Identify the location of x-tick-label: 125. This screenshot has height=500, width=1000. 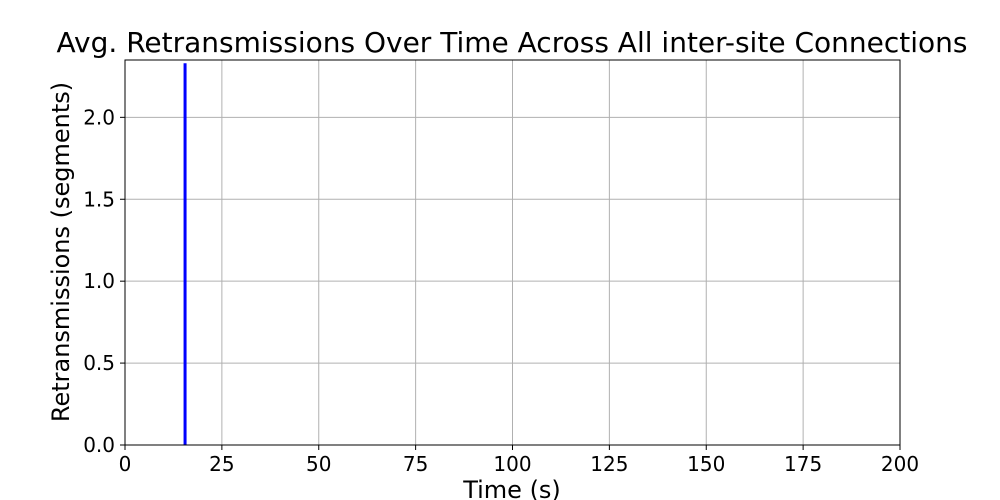
(609, 464).